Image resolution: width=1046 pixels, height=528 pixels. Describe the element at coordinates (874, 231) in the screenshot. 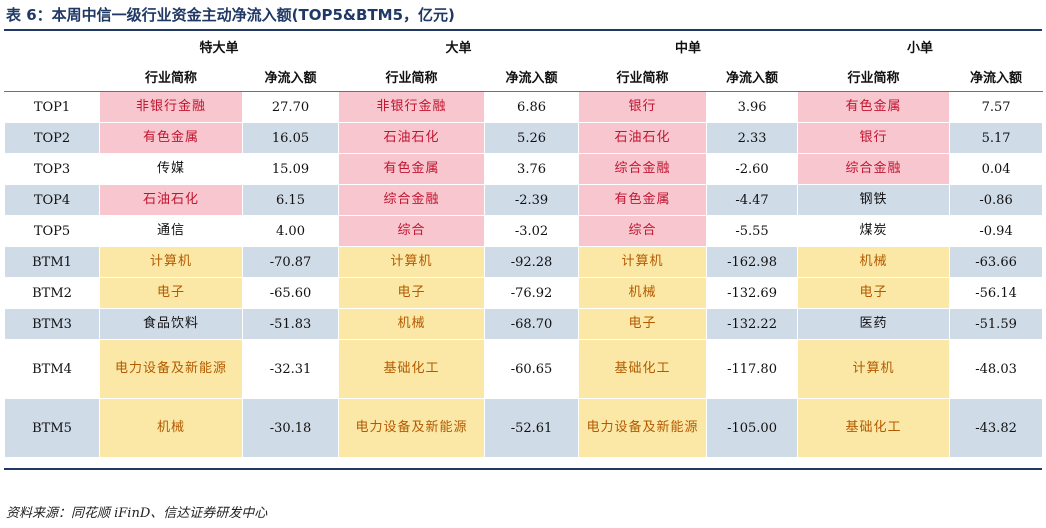

I see `industry-cell: 煤炭` at that location.